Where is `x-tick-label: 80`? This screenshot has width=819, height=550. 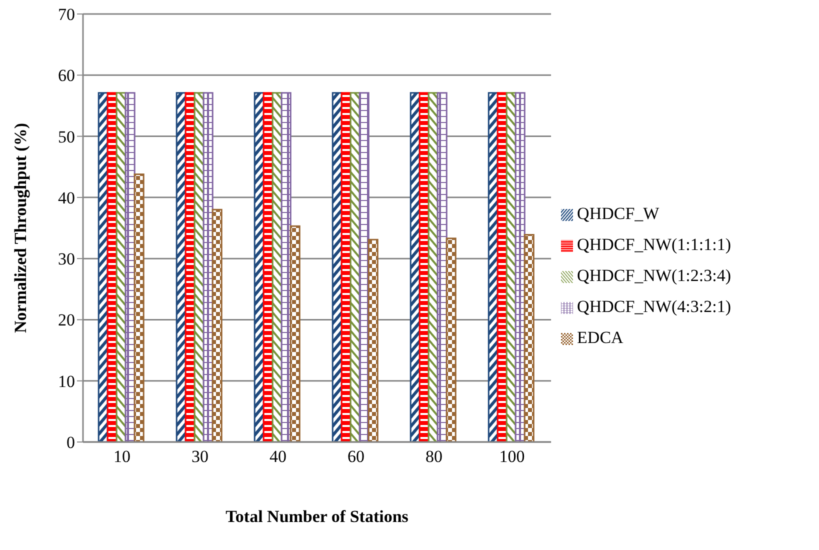
x-tick-label: 80 is located at coordinates (434, 456).